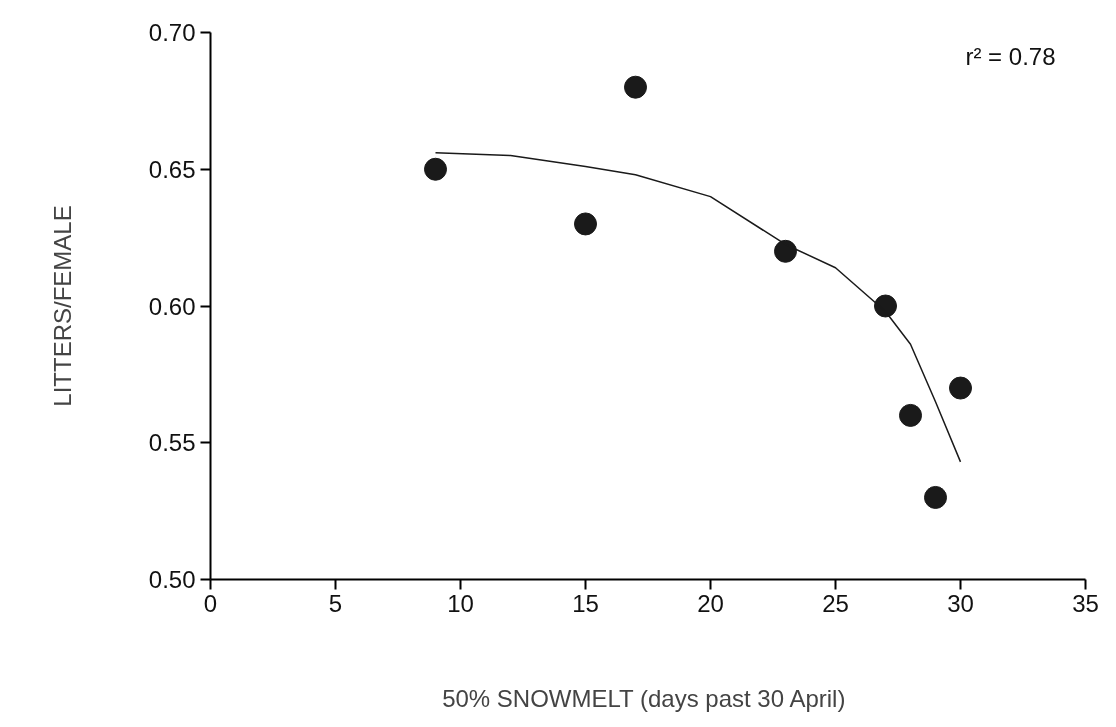  What do you see at coordinates (585, 603) in the screenshot?
I see `x-tick-label: 15` at bounding box center [585, 603].